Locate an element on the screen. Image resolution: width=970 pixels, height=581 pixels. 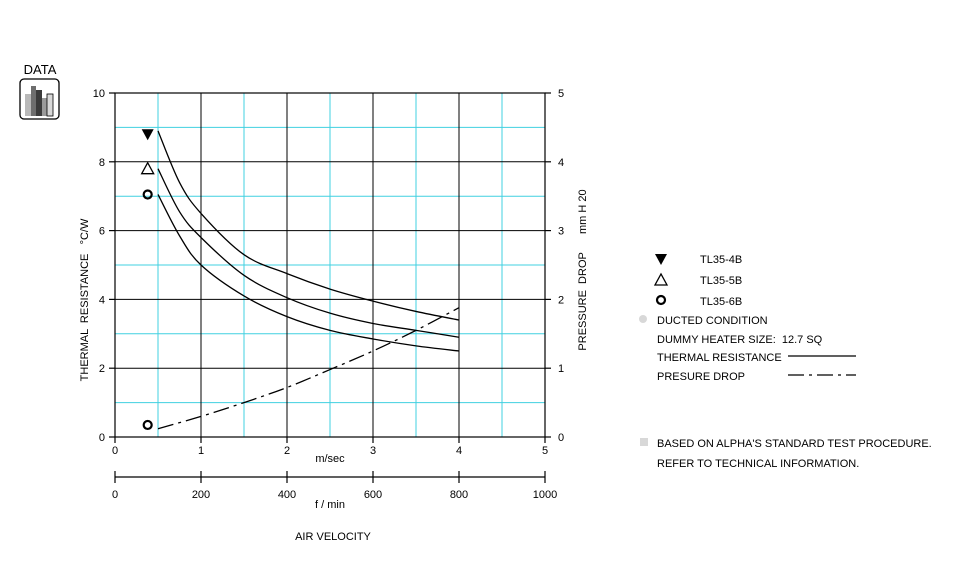
series-line-tl35-4b is located at coordinates (308, 225).